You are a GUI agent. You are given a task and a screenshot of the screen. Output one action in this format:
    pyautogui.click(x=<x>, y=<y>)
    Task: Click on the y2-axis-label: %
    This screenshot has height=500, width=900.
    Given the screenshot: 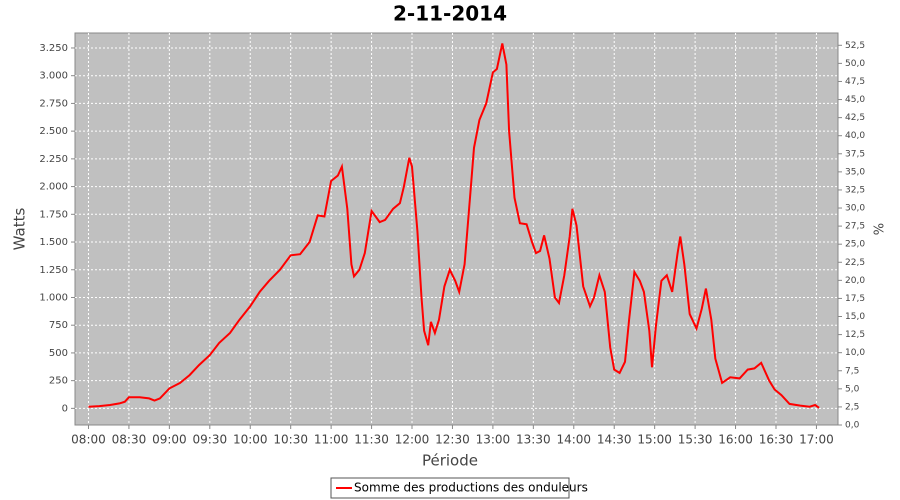 What is the action you would take?
    pyautogui.click(x=880, y=229)
    